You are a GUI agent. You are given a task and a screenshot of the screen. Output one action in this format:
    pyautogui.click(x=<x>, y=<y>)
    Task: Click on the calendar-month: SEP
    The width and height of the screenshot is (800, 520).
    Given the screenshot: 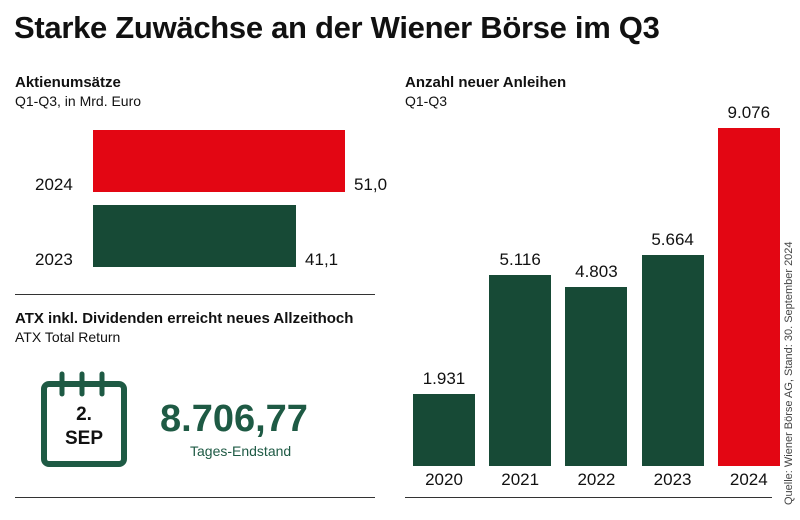 What is the action you would take?
    pyautogui.click(x=84, y=438)
    